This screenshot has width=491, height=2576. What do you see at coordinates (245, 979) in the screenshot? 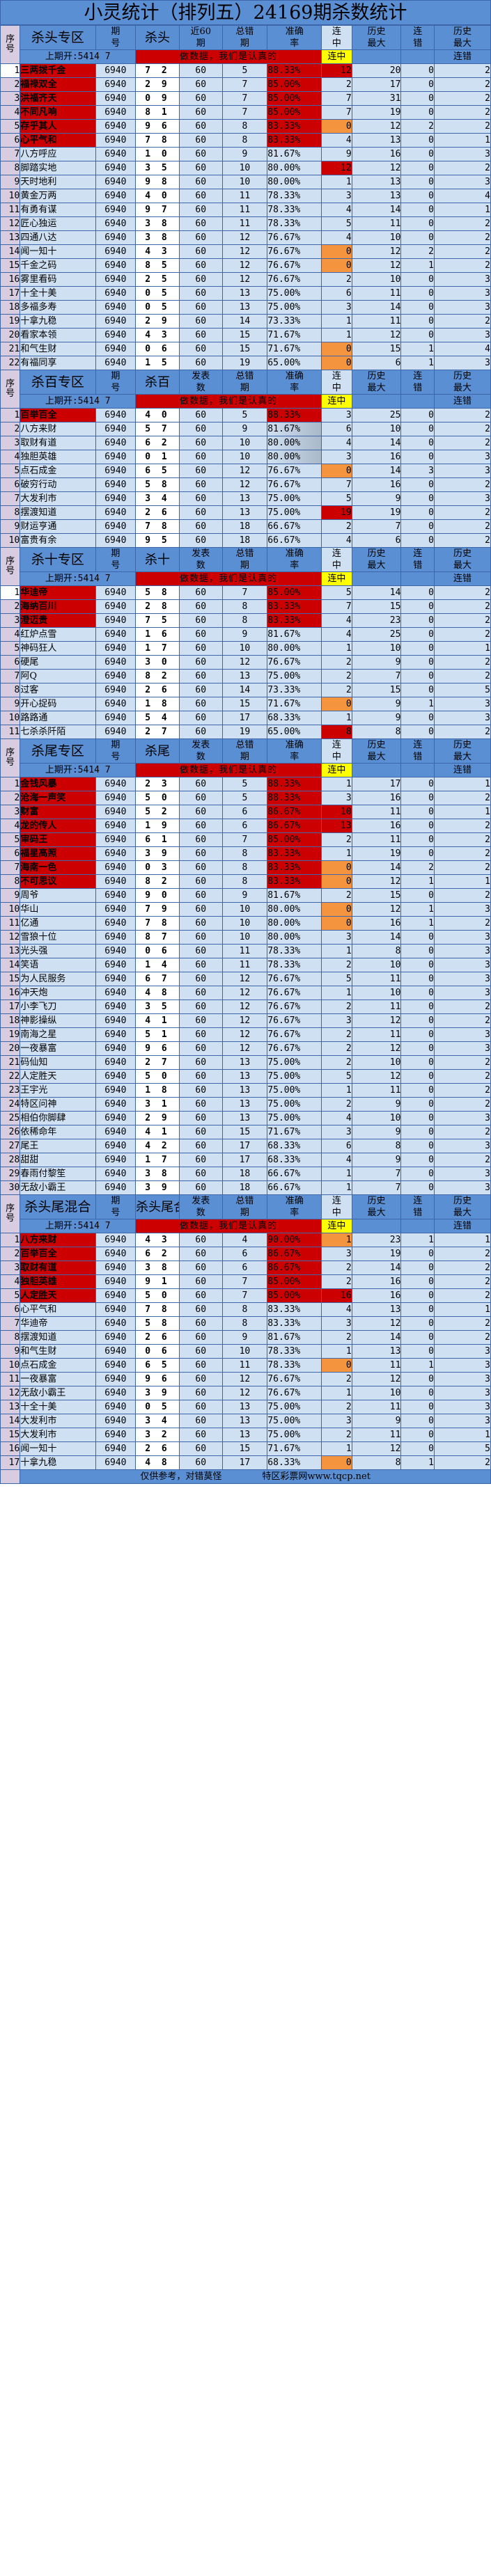
I see `table-row: 15 为人民服务 6940 6 7 60 12 76.67% 5 11 0 3` at bounding box center [245, 979].